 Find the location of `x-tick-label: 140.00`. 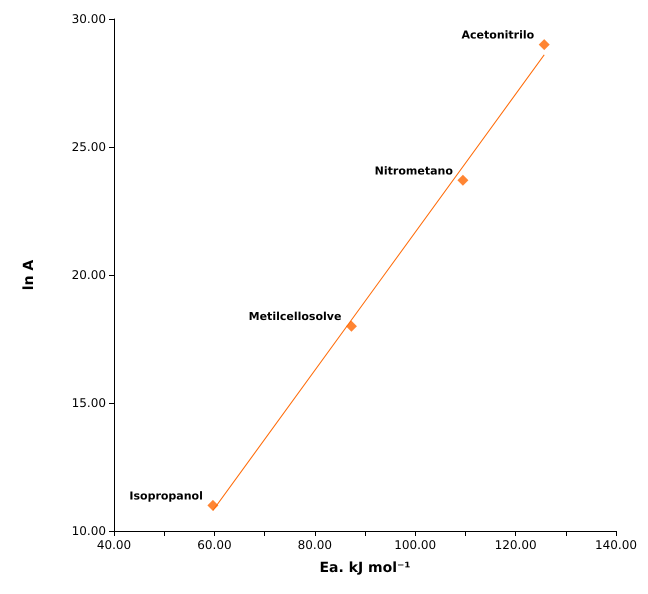

x-tick-label: 140.00 is located at coordinates (616, 545).